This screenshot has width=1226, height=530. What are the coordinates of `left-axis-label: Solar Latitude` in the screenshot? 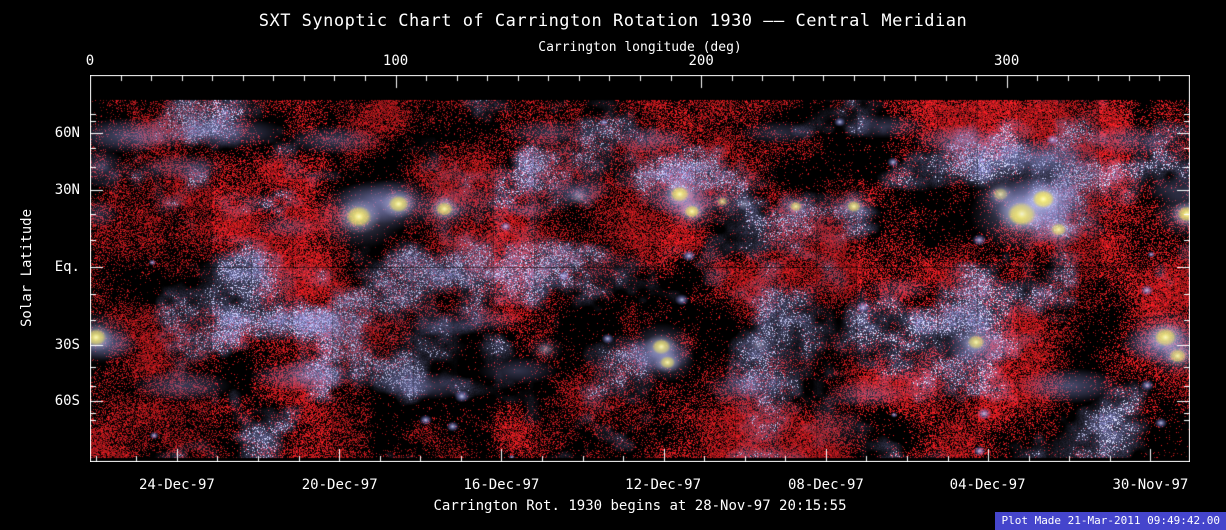 It's located at (27, 268).